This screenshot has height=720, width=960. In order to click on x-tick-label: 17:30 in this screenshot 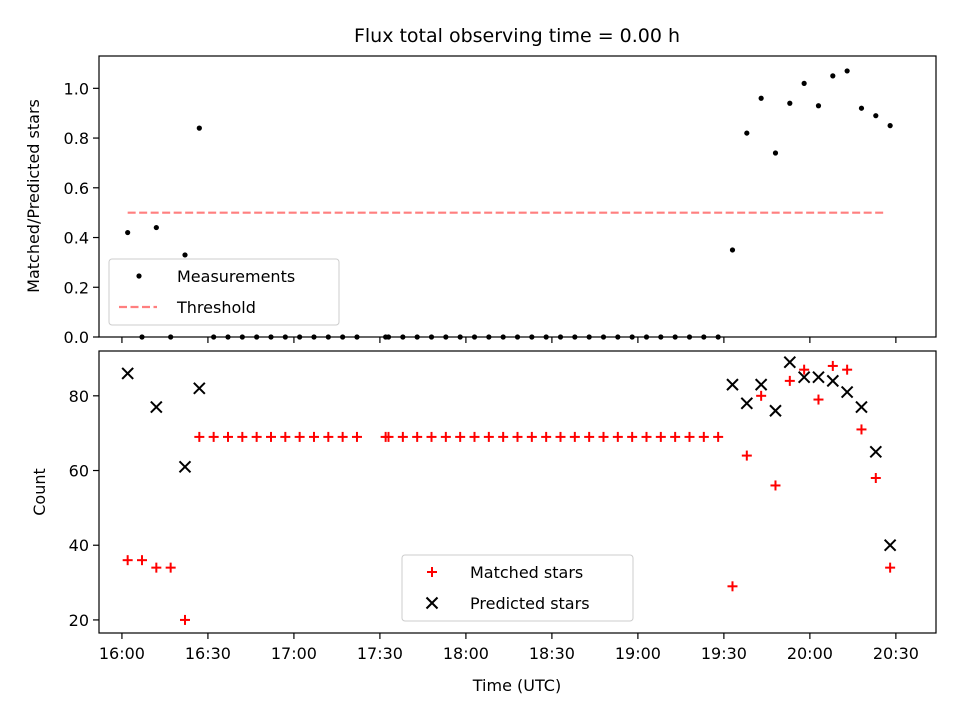, I will do `click(380, 653)`.